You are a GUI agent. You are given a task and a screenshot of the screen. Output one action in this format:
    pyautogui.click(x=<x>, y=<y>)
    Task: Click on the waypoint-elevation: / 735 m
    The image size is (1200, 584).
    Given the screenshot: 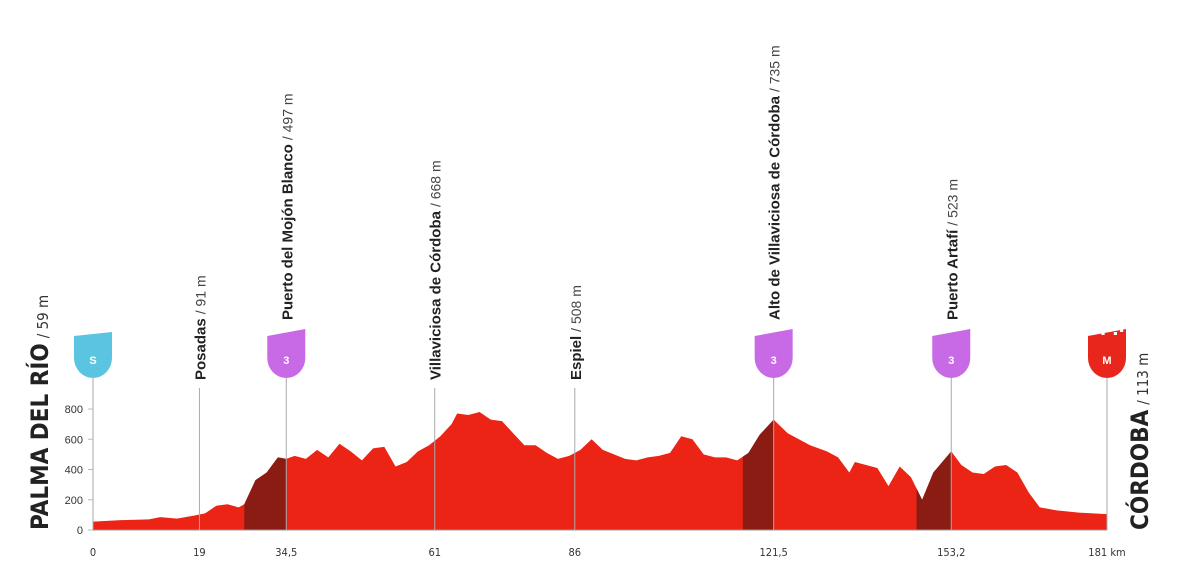 What is the action you would take?
    pyautogui.click(x=775, y=68)
    